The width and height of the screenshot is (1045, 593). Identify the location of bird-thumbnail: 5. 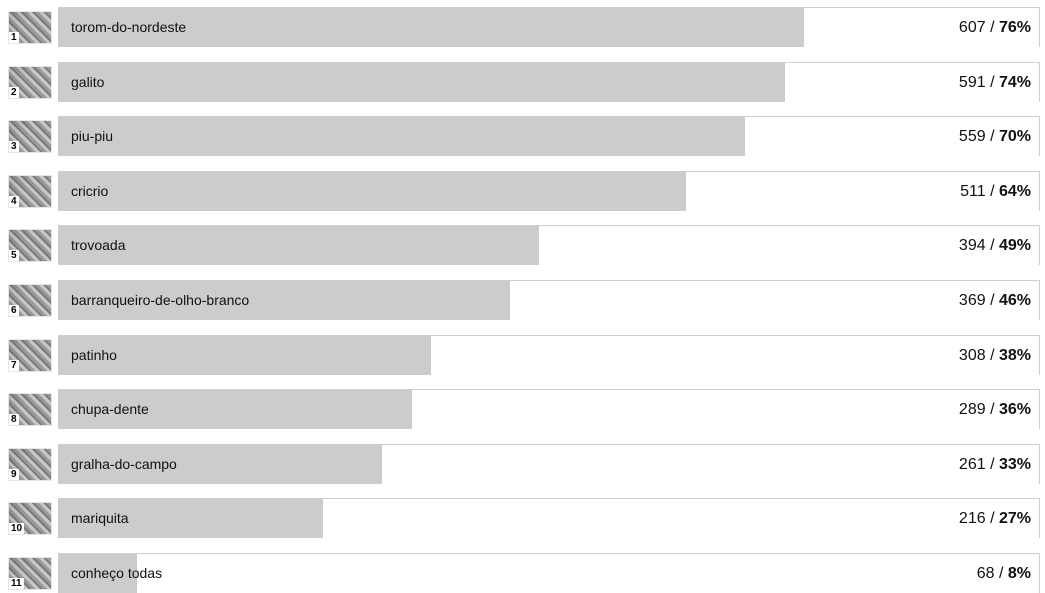
(30, 246).